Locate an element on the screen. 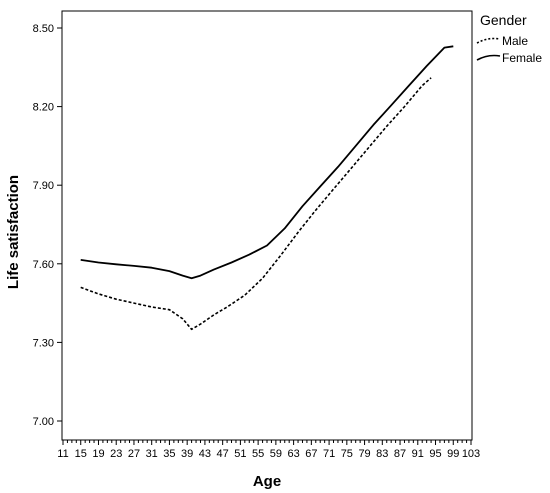 This screenshot has width=550, height=493. x-tick-label: 31 is located at coordinates (152, 454).